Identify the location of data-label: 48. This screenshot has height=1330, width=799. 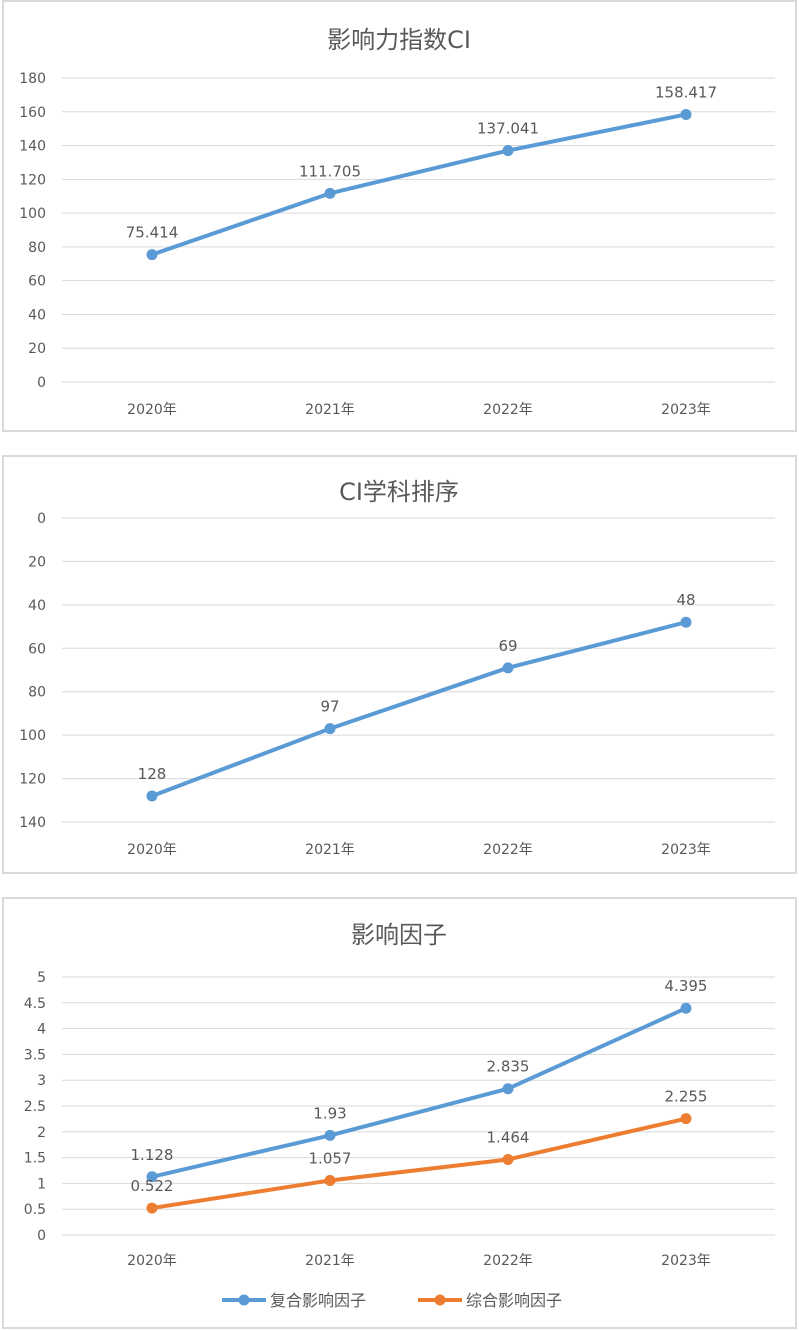
(685, 600).